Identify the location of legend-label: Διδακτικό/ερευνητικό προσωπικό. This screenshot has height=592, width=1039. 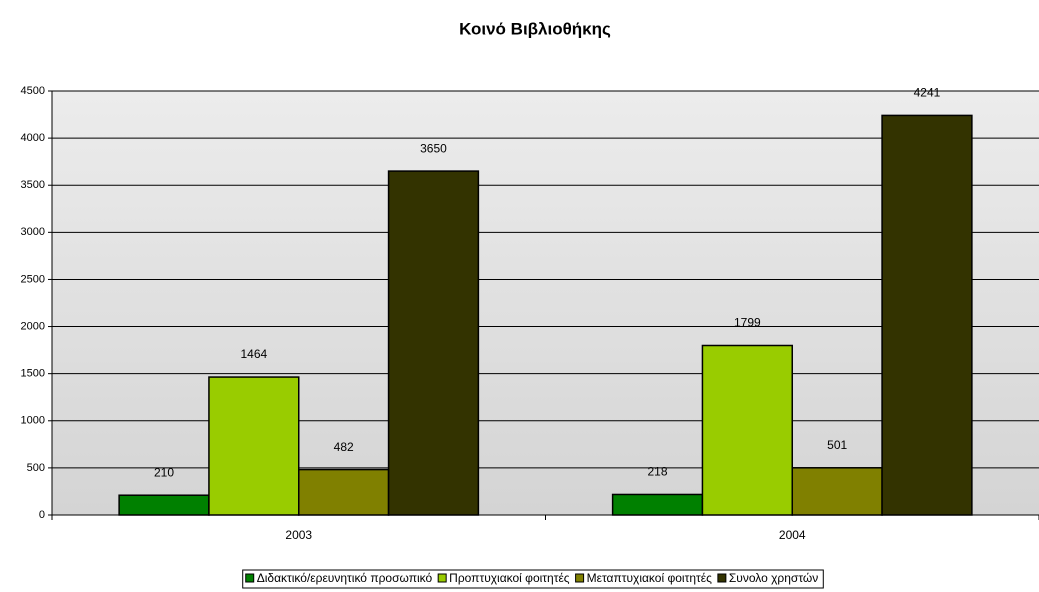
(345, 578).